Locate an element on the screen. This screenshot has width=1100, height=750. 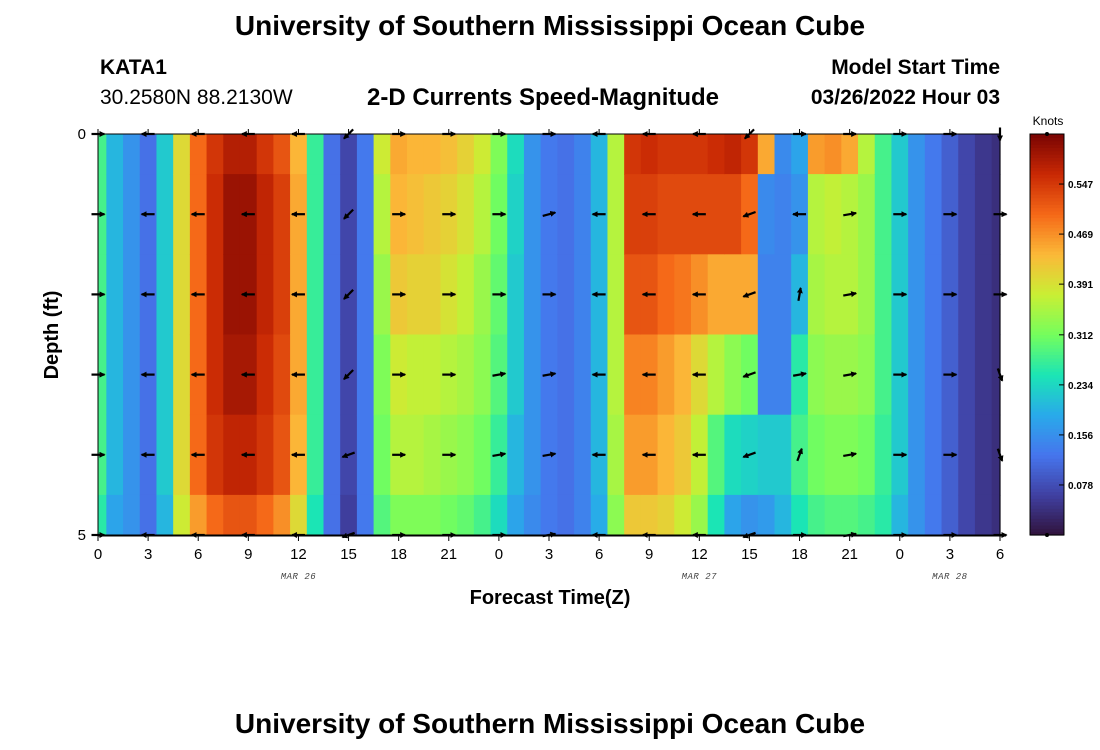
x-tick-label: 18 is located at coordinates (799, 554).